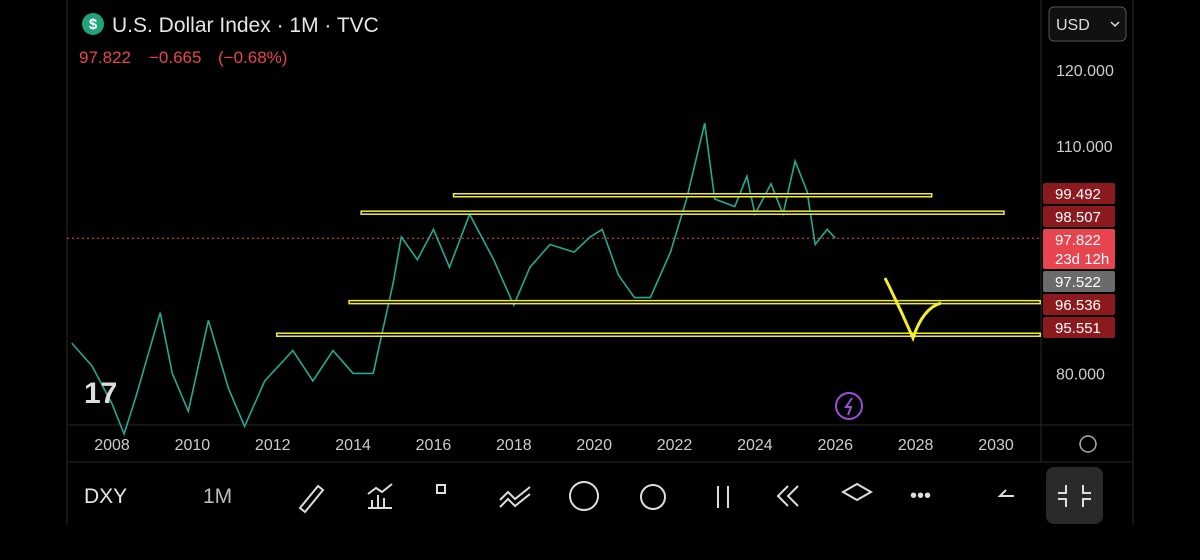 This screenshot has height=560, width=1200. I want to click on price-tag-label: 99.492, so click(1078, 194).